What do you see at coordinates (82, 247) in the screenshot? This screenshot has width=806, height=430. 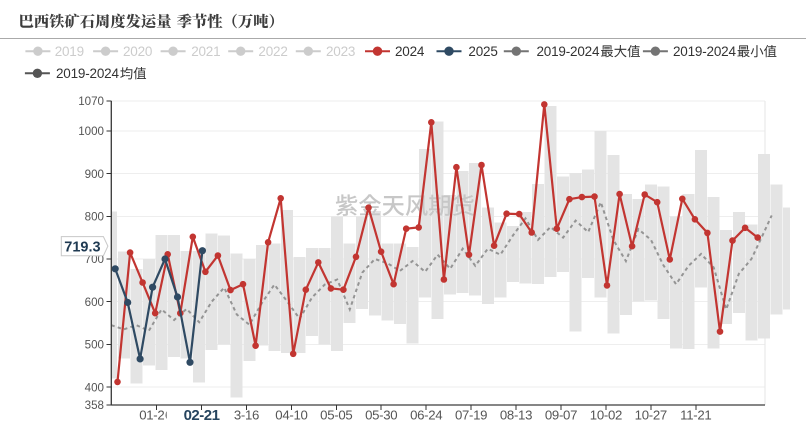 I see `svg-text: 719.3` at bounding box center [82, 247].